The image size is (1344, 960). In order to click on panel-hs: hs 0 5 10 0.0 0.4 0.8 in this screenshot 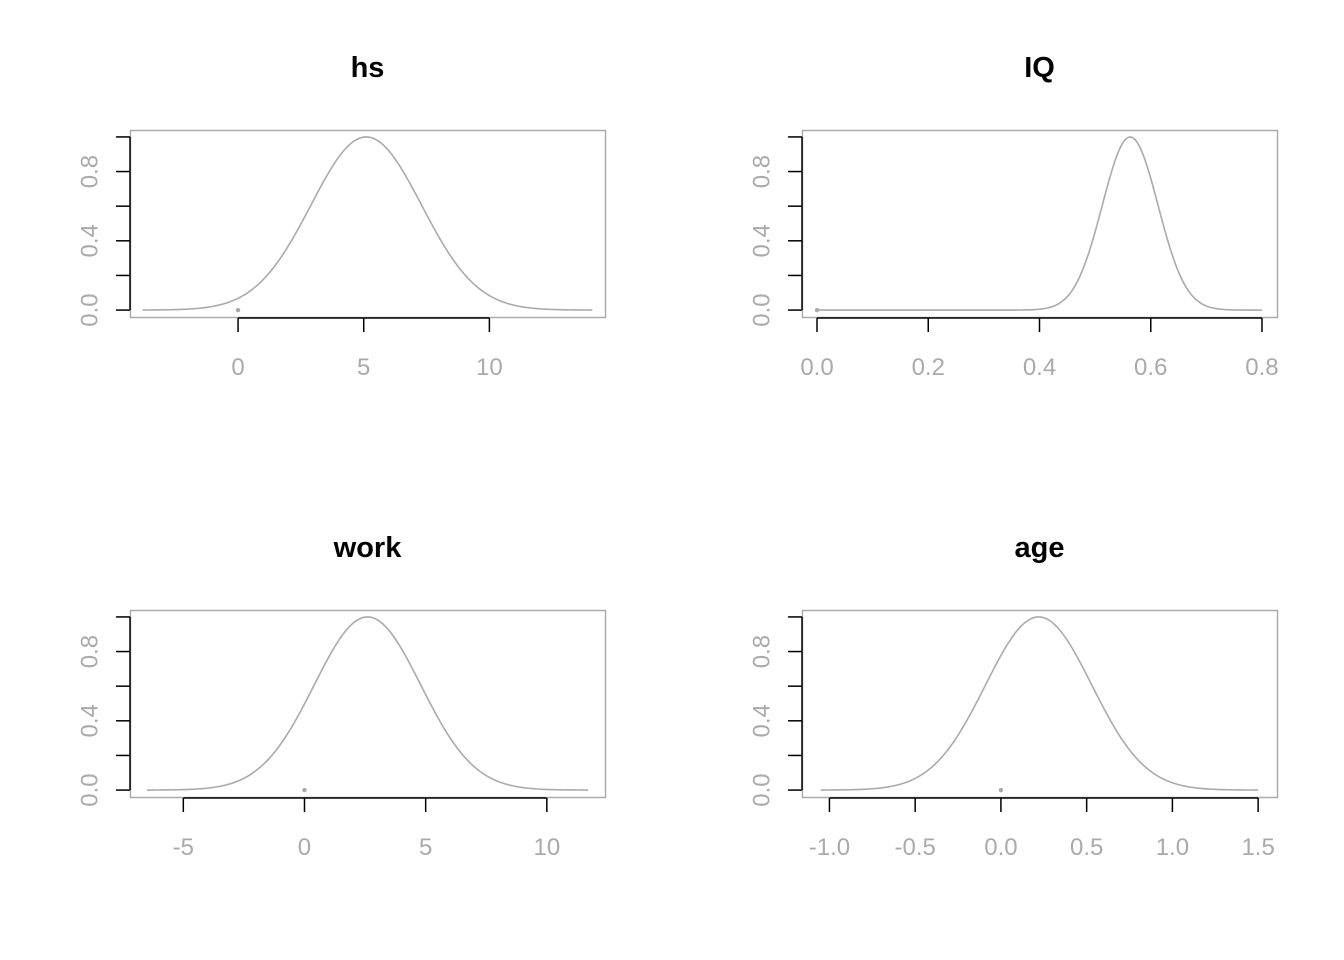, I will do `click(342, 216)`.